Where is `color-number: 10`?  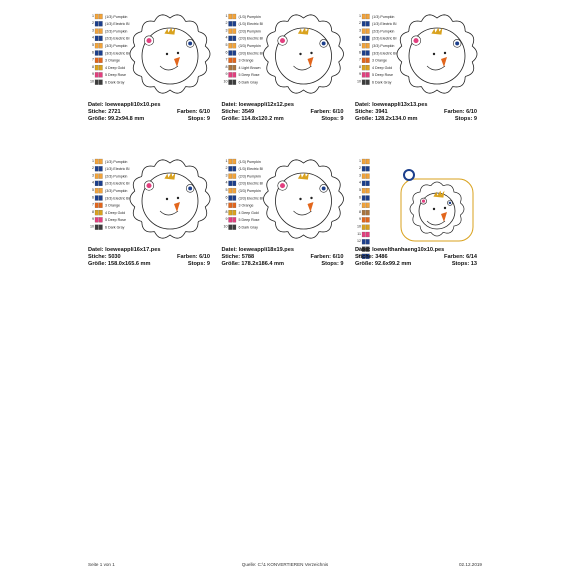 color-number: 10 is located at coordinates (226, 227).